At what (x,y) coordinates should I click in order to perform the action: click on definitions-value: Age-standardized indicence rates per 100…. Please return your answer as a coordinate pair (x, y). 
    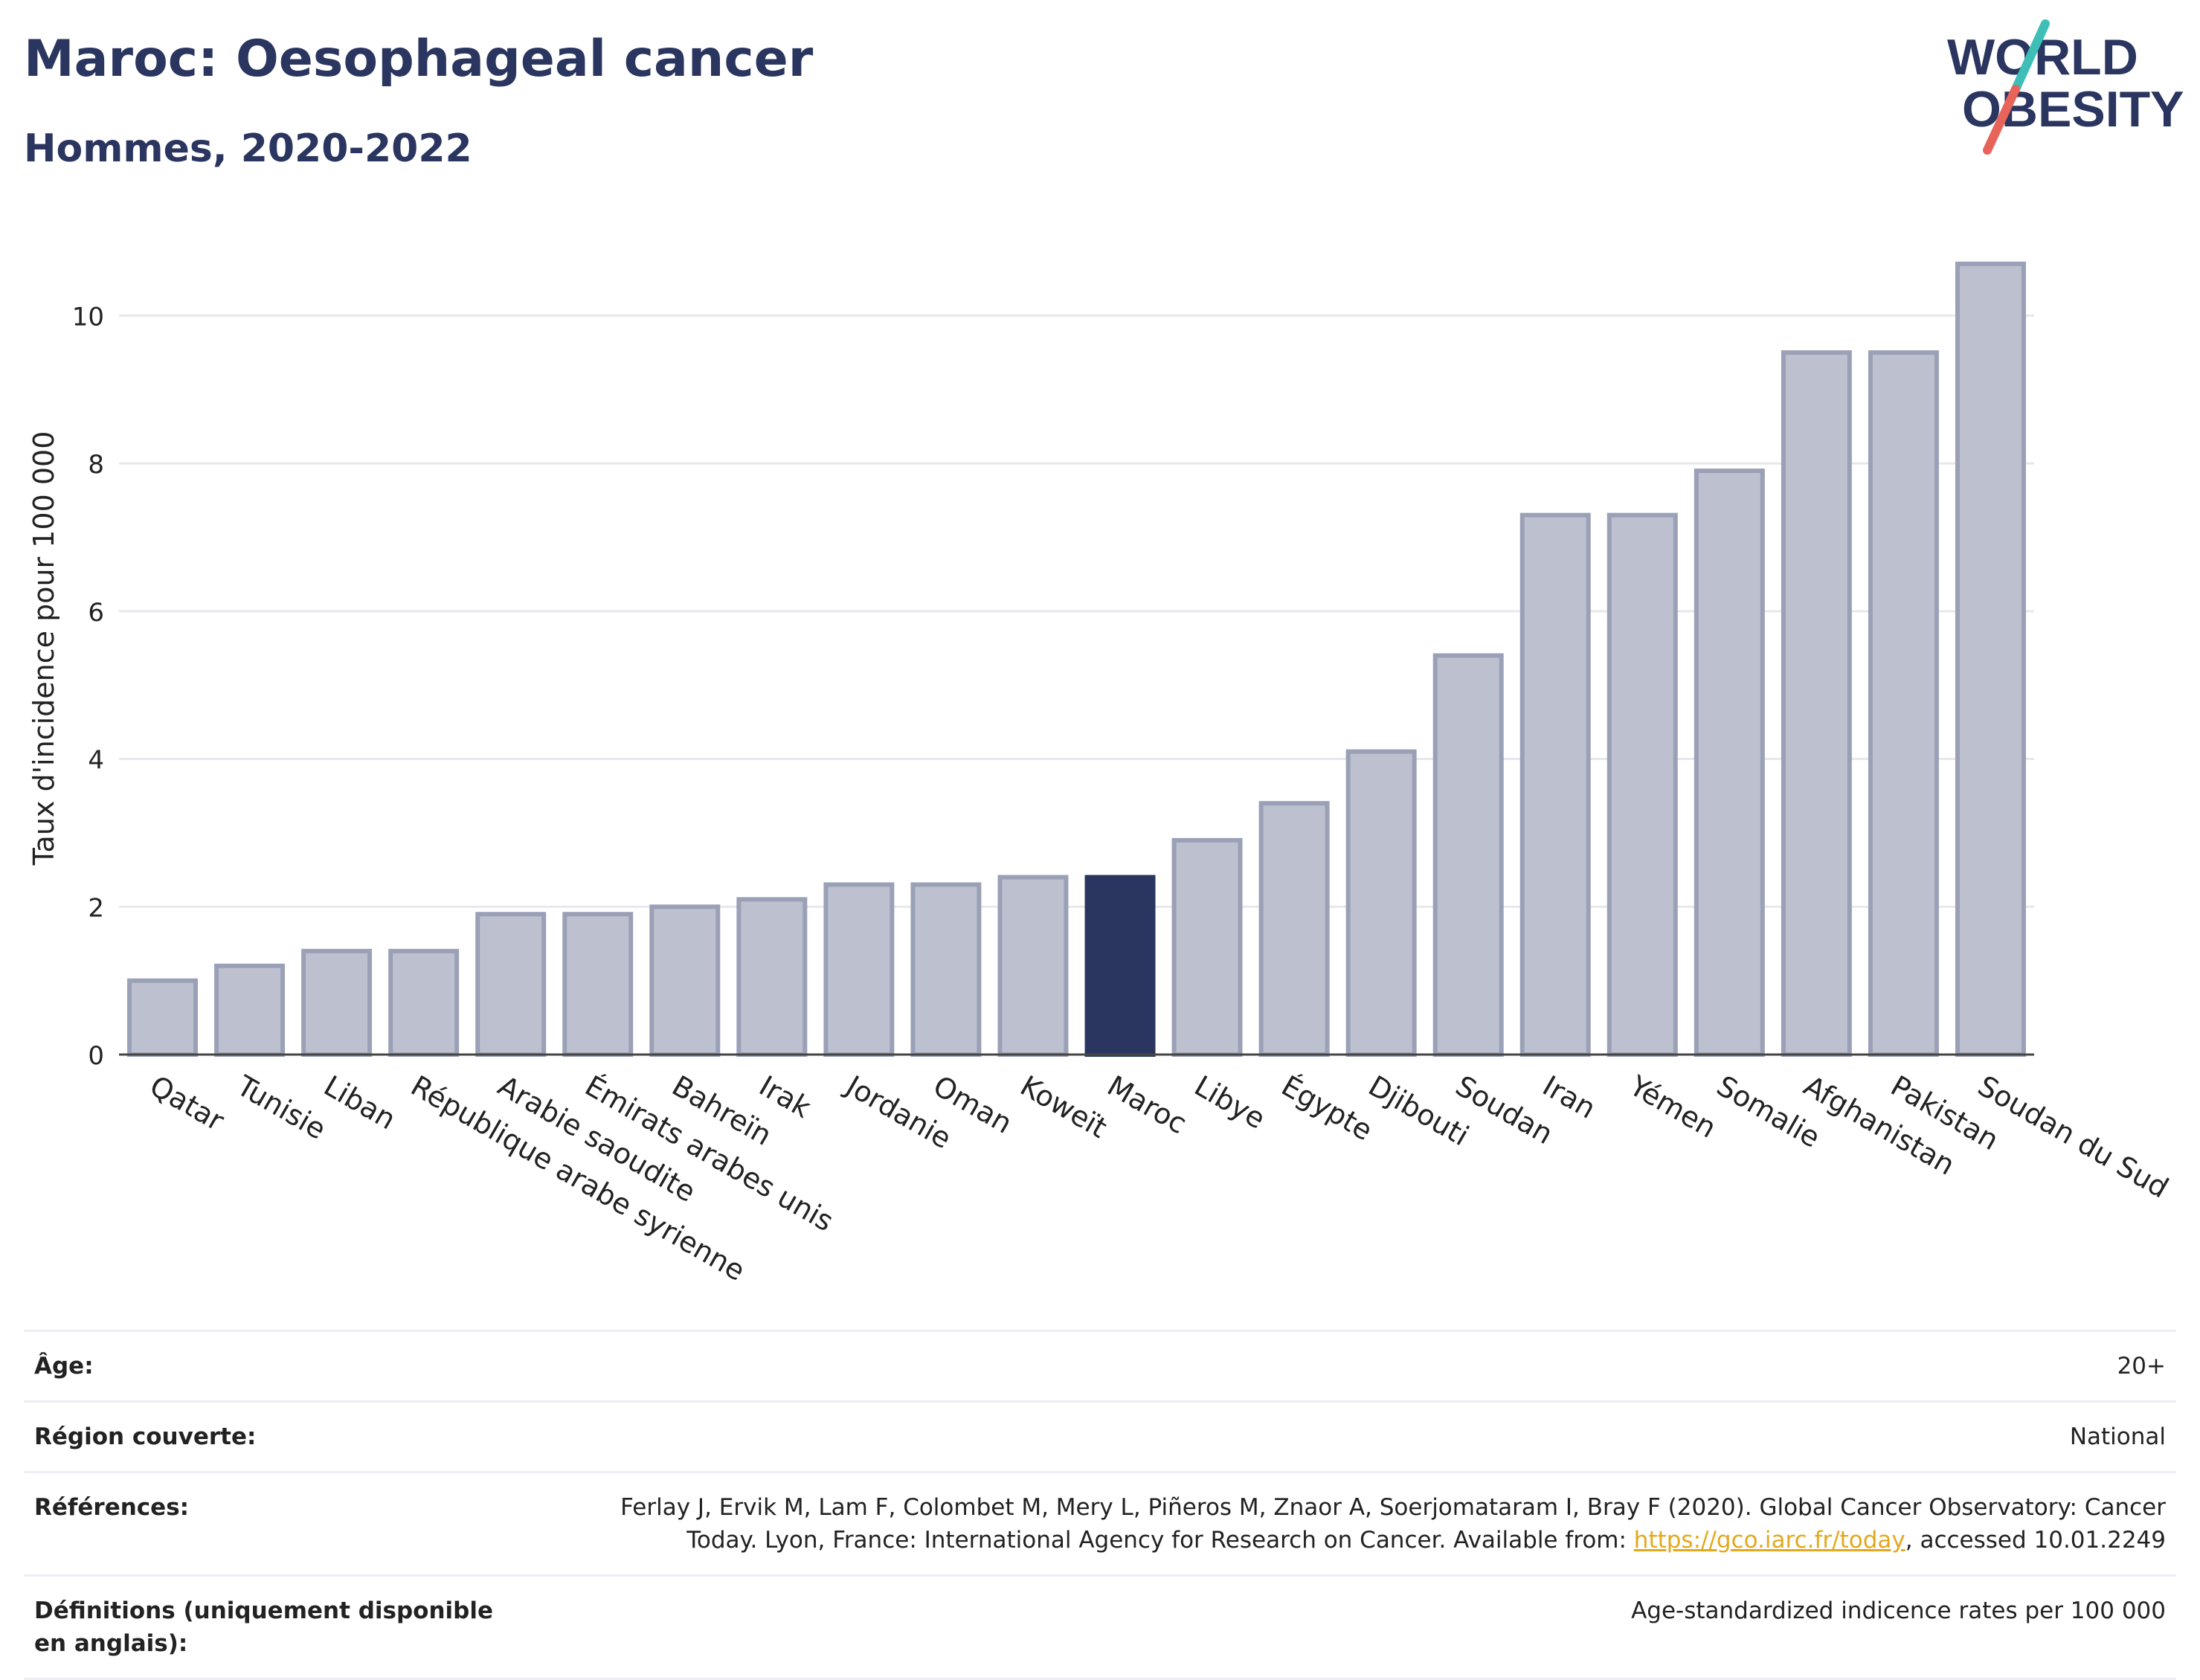
    Looking at the image, I should click on (1899, 1611).